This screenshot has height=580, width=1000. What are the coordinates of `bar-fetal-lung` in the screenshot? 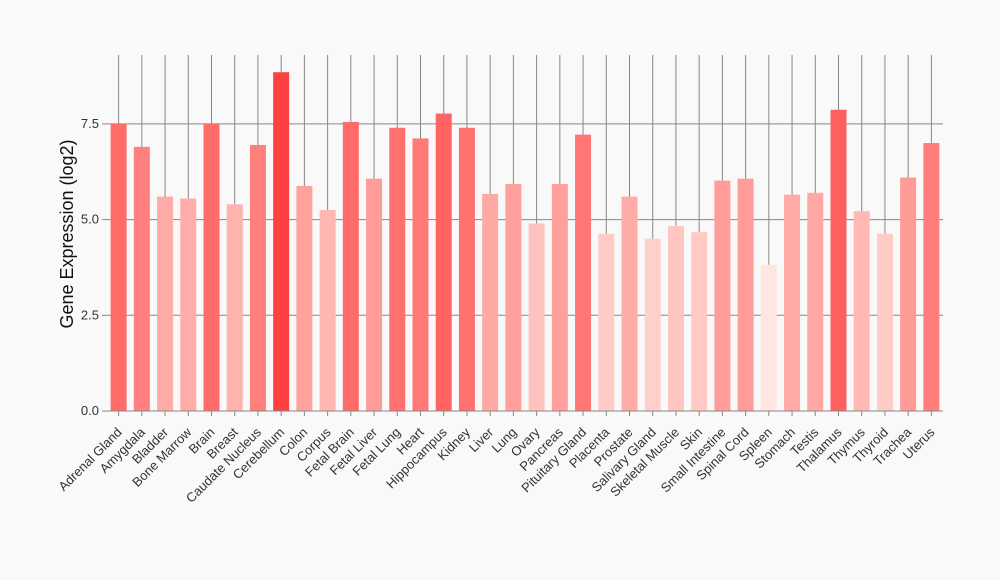 It's located at (397, 269).